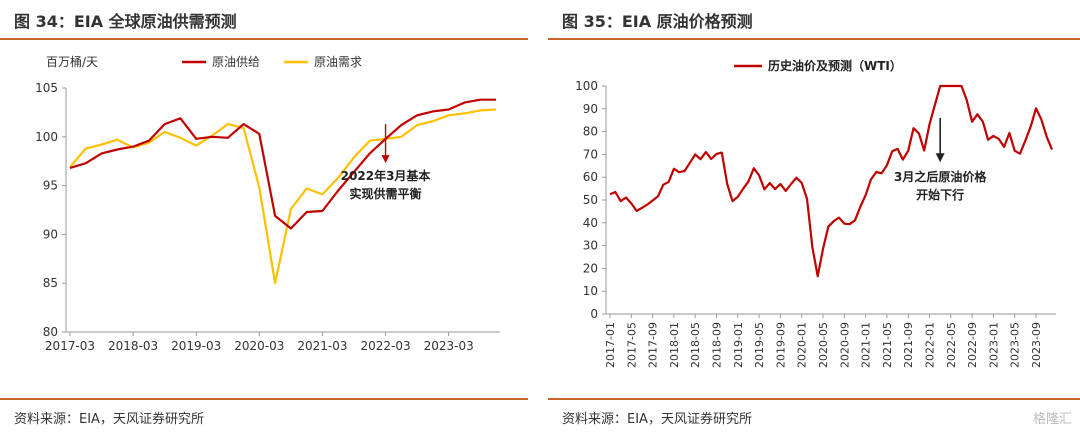 The image size is (1080, 436). Describe the element at coordinates (802, 345) in the screenshot. I see `x-tick-label: 2020-01` at that location.